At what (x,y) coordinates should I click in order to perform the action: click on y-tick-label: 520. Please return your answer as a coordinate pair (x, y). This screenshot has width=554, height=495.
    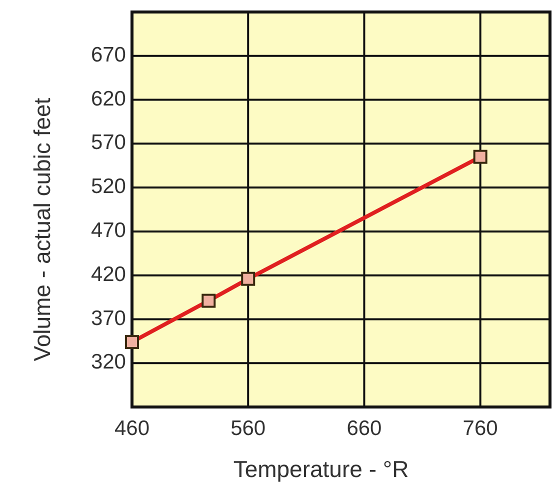
    Looking at the image, I should click on (108, 186).